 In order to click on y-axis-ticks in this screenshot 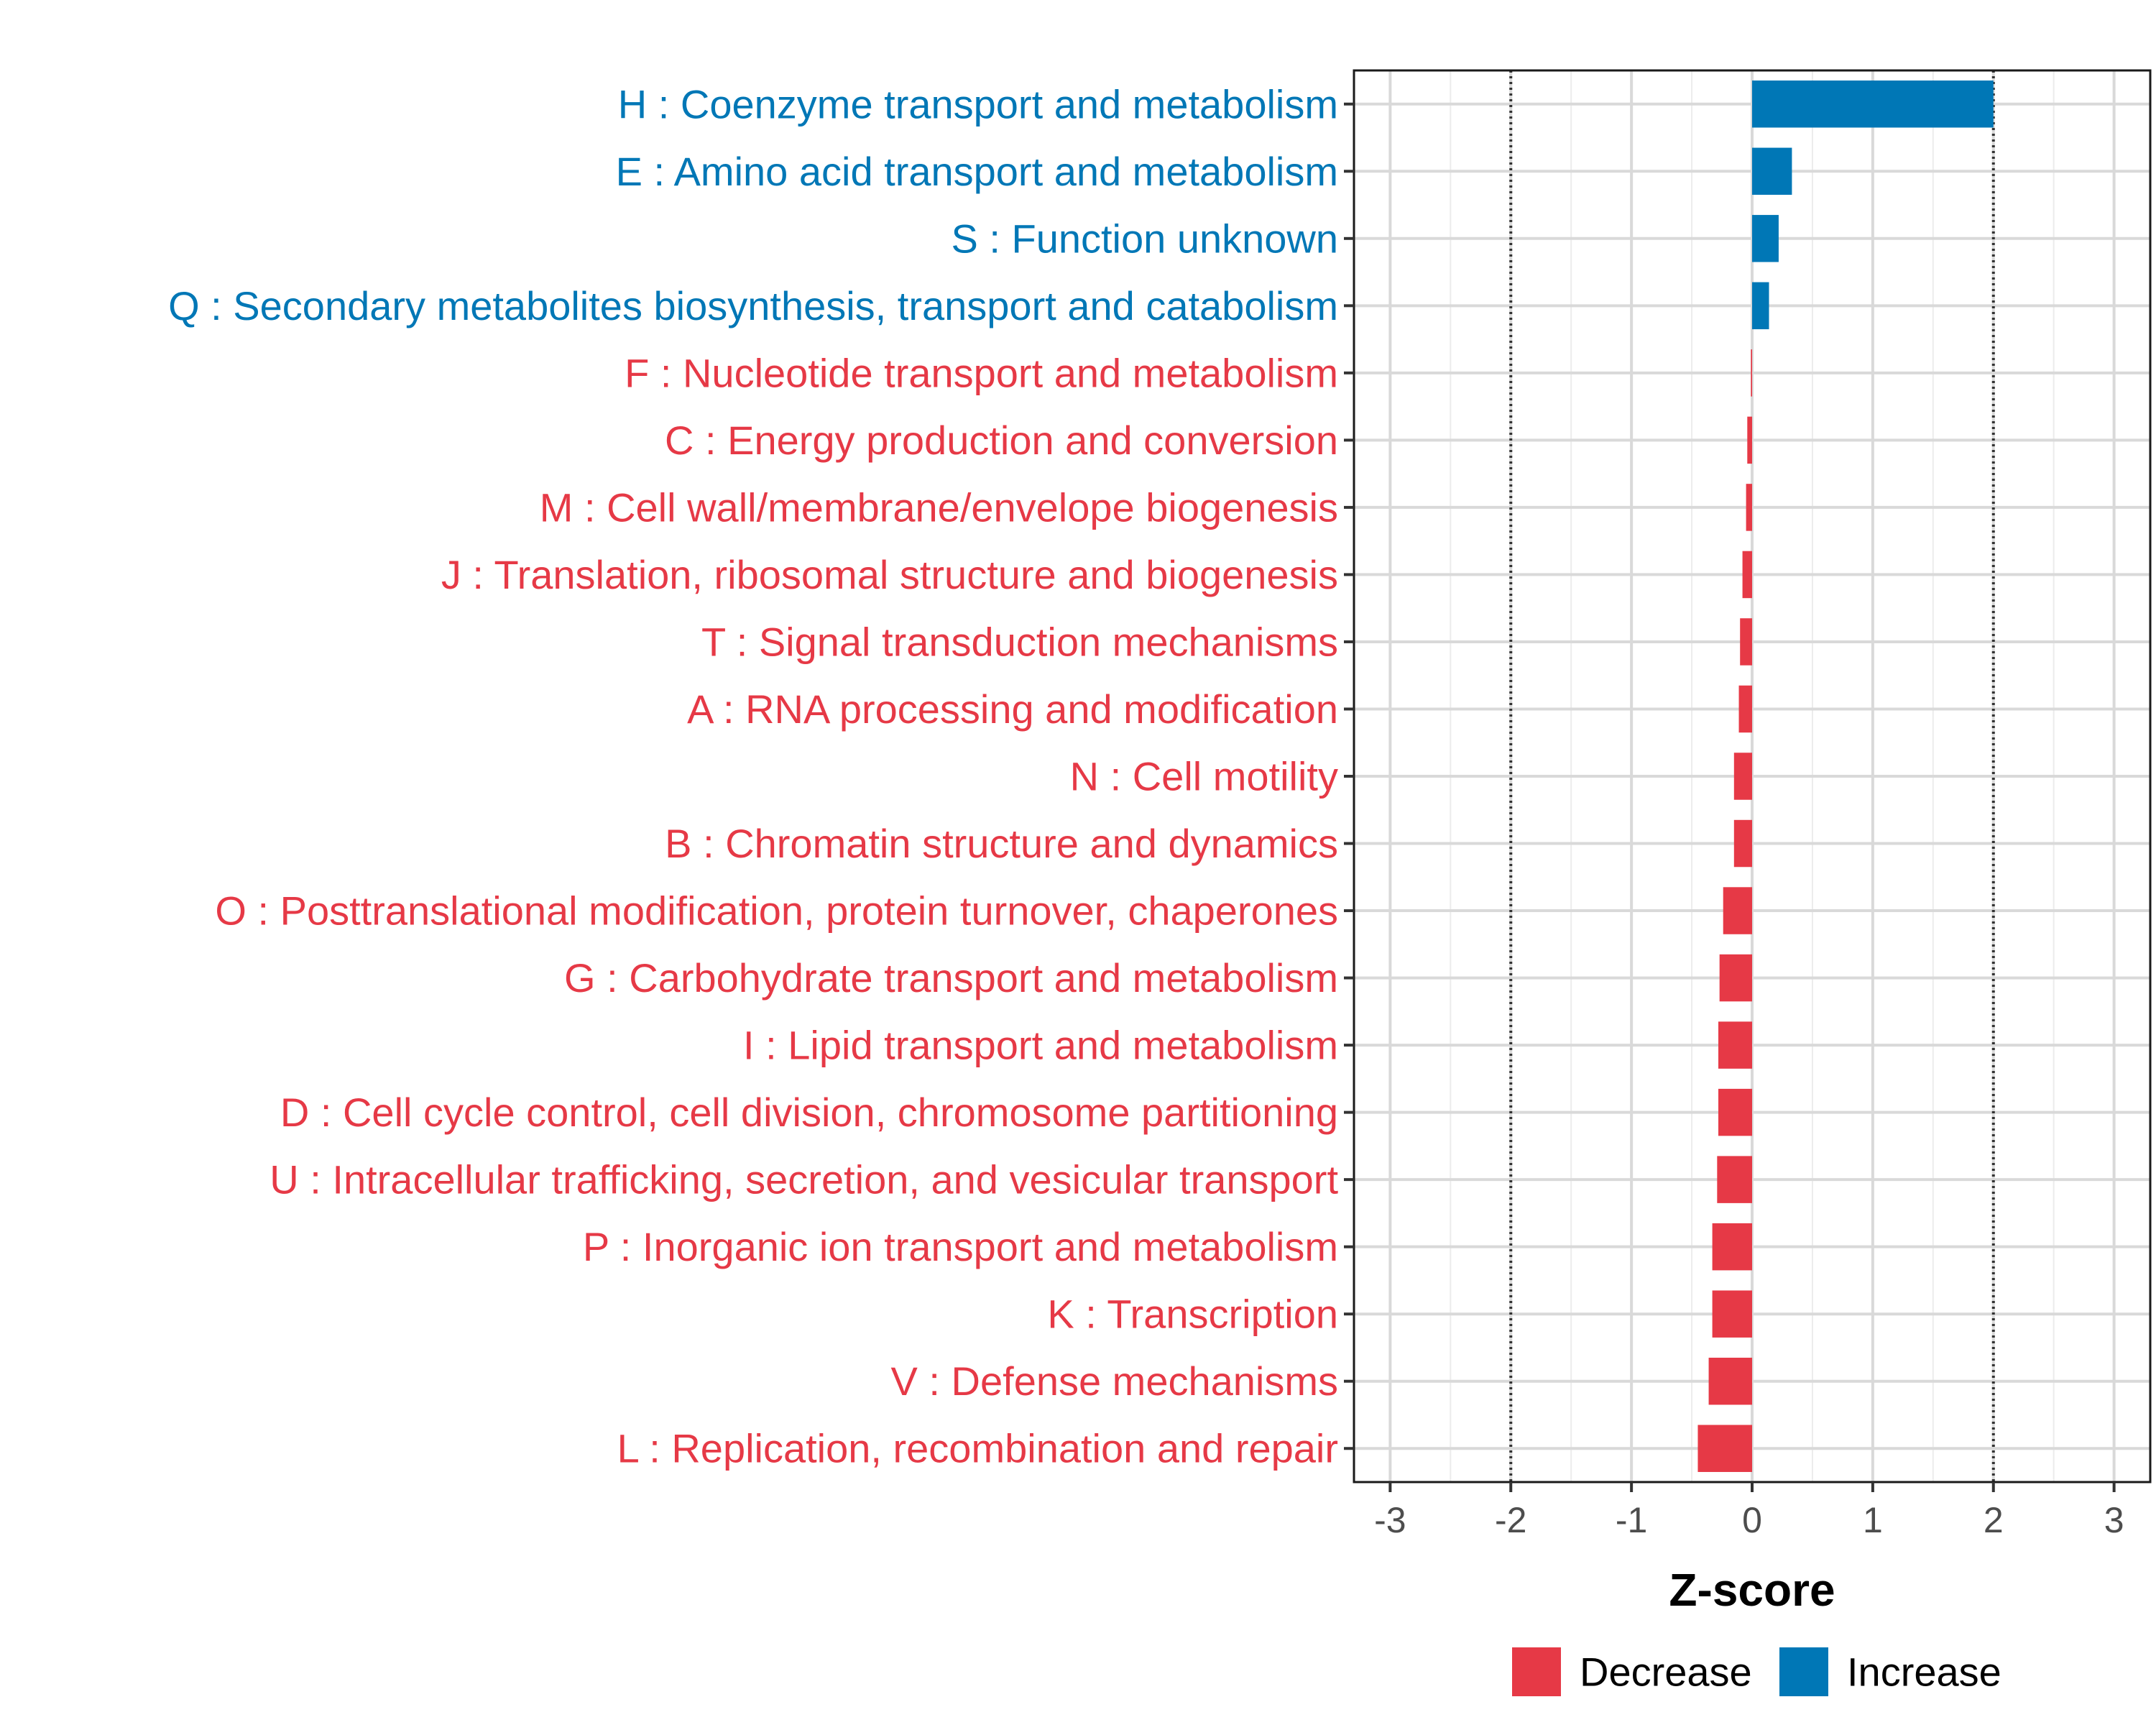, I will do `click(1349, 776)`.